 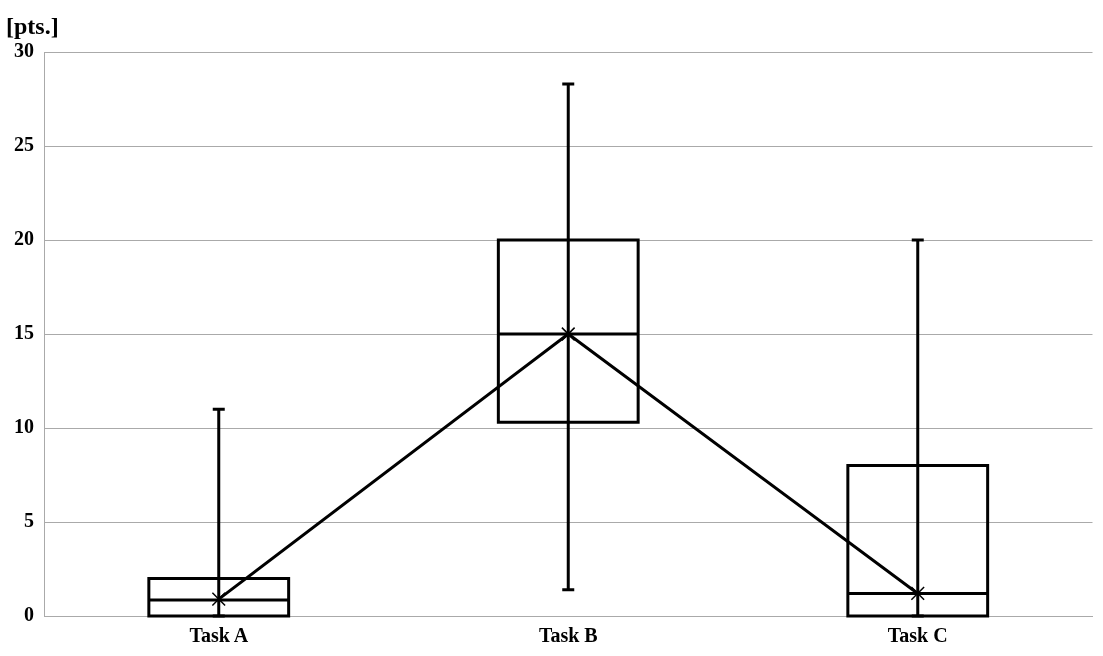 What do you see at coordinates (24, 238) in the screenshot?
I see `y-tick-label: 20` at bounding box center [24, 238].